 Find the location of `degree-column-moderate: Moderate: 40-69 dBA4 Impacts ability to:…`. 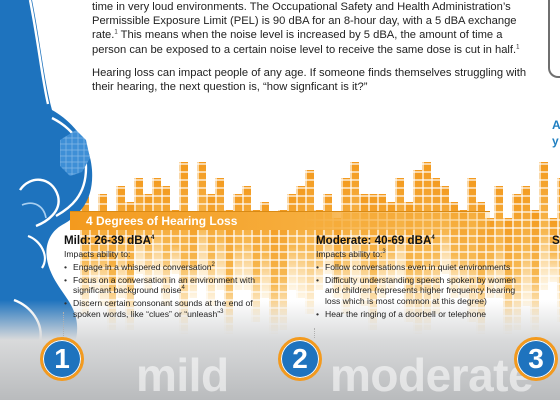

degree-column-moderate: Moderate: 40-69 dBA4 Impacts ability to:… is located at coordinates (422, 277).